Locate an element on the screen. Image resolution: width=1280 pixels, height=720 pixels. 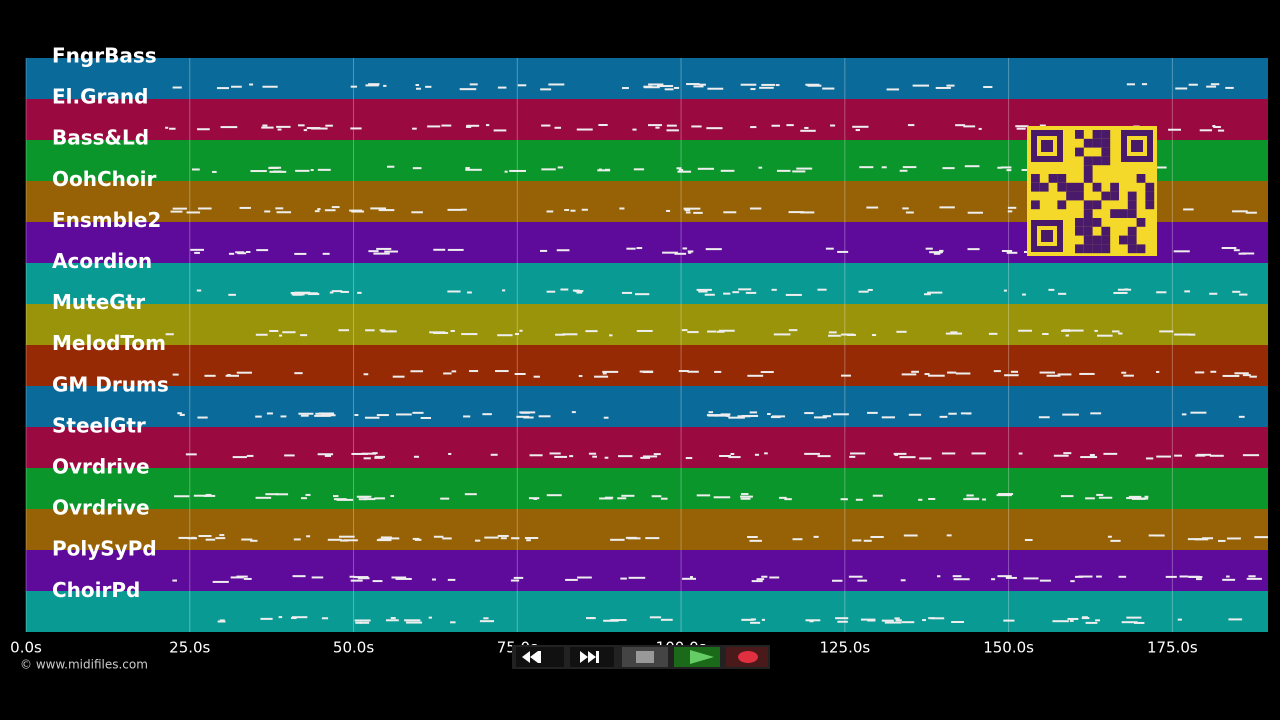
record-button is located at coordinates (747, 657).